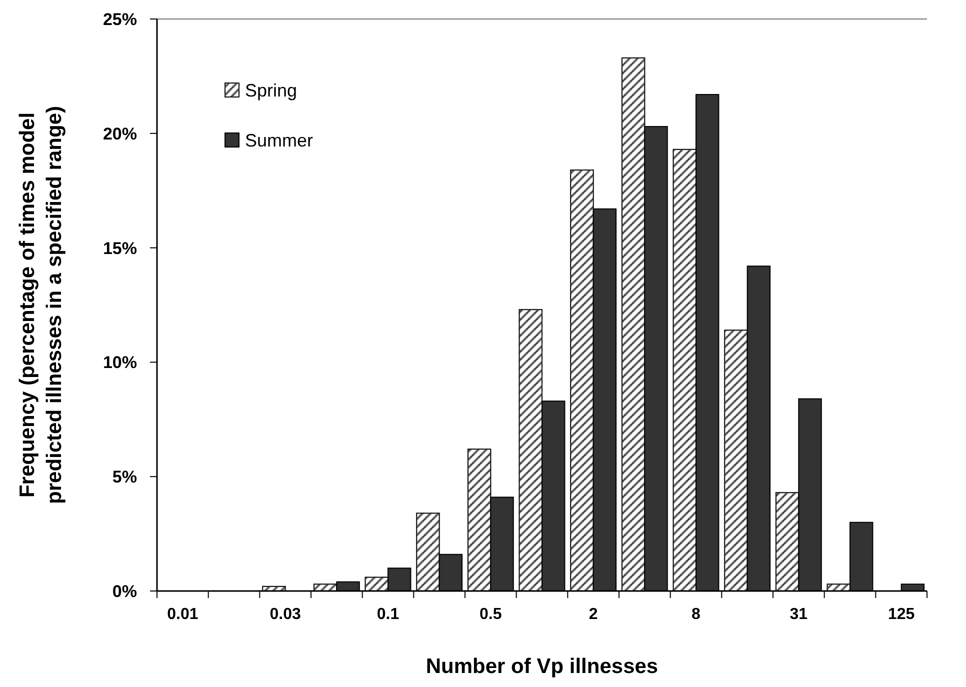  What do you see at coordinates (696, 614) in the screenshot?
I see `x-tick-label: 8` at bounding box center [696, 614].